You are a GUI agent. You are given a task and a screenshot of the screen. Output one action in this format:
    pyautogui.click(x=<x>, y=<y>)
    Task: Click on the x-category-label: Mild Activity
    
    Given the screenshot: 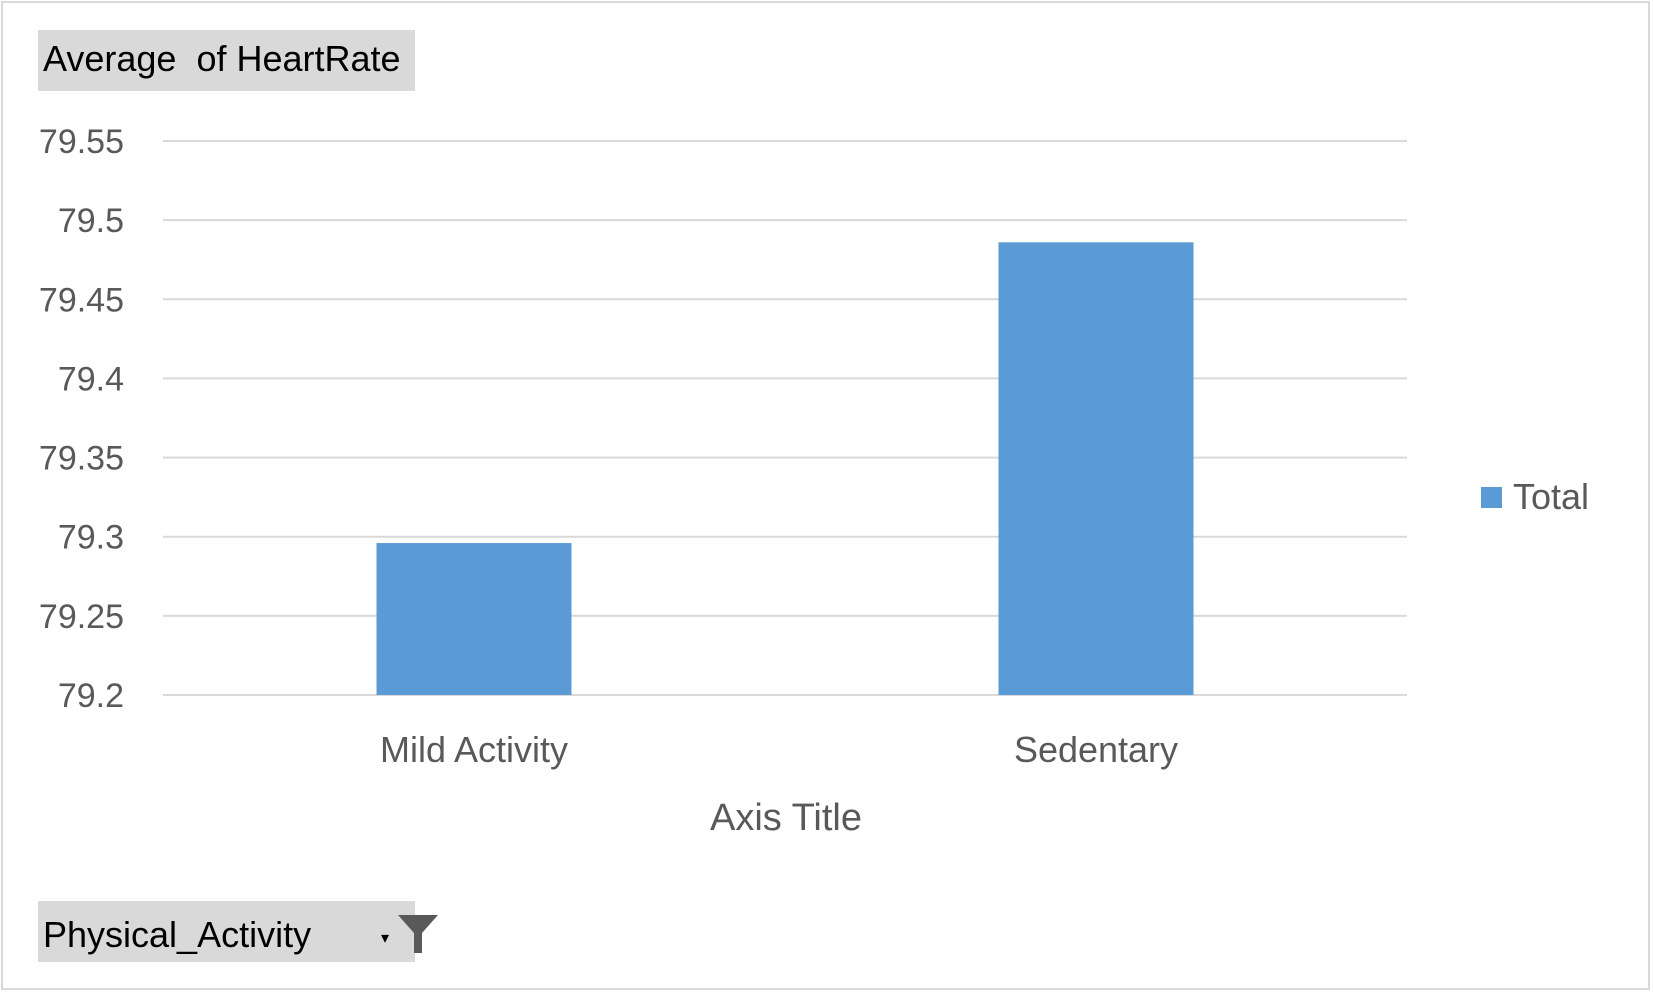 What is the action you would take?
    pyautogui.click(x=474, y=749)
    